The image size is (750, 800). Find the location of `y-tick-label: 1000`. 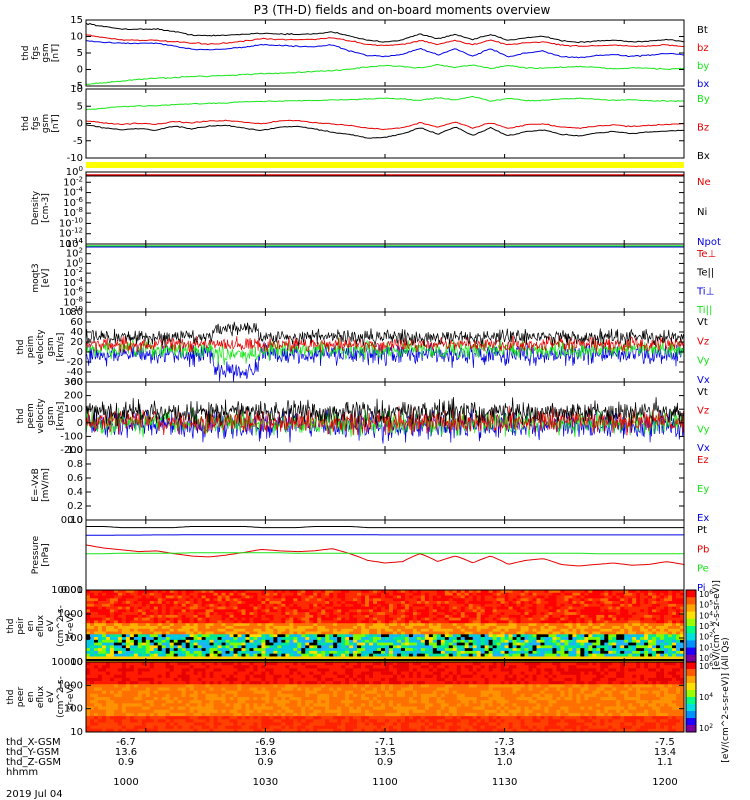

y-tick-label: 1000 is located at coordinates (70, 614).